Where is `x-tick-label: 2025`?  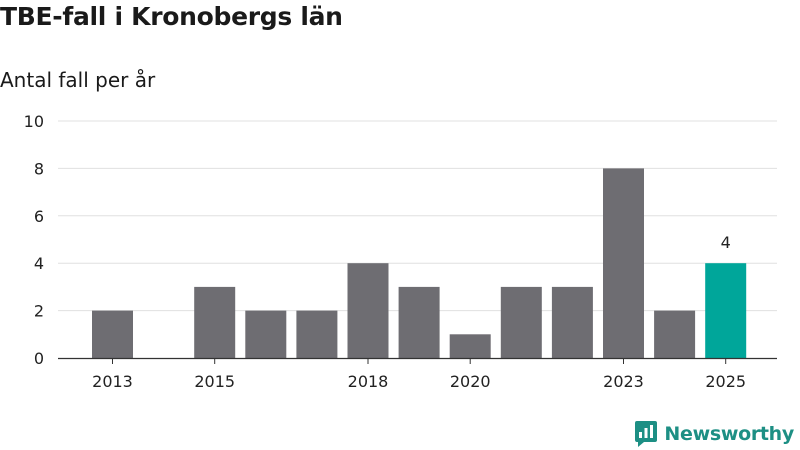
x-tick-label: 2025 is located at coordinates (725, 381).